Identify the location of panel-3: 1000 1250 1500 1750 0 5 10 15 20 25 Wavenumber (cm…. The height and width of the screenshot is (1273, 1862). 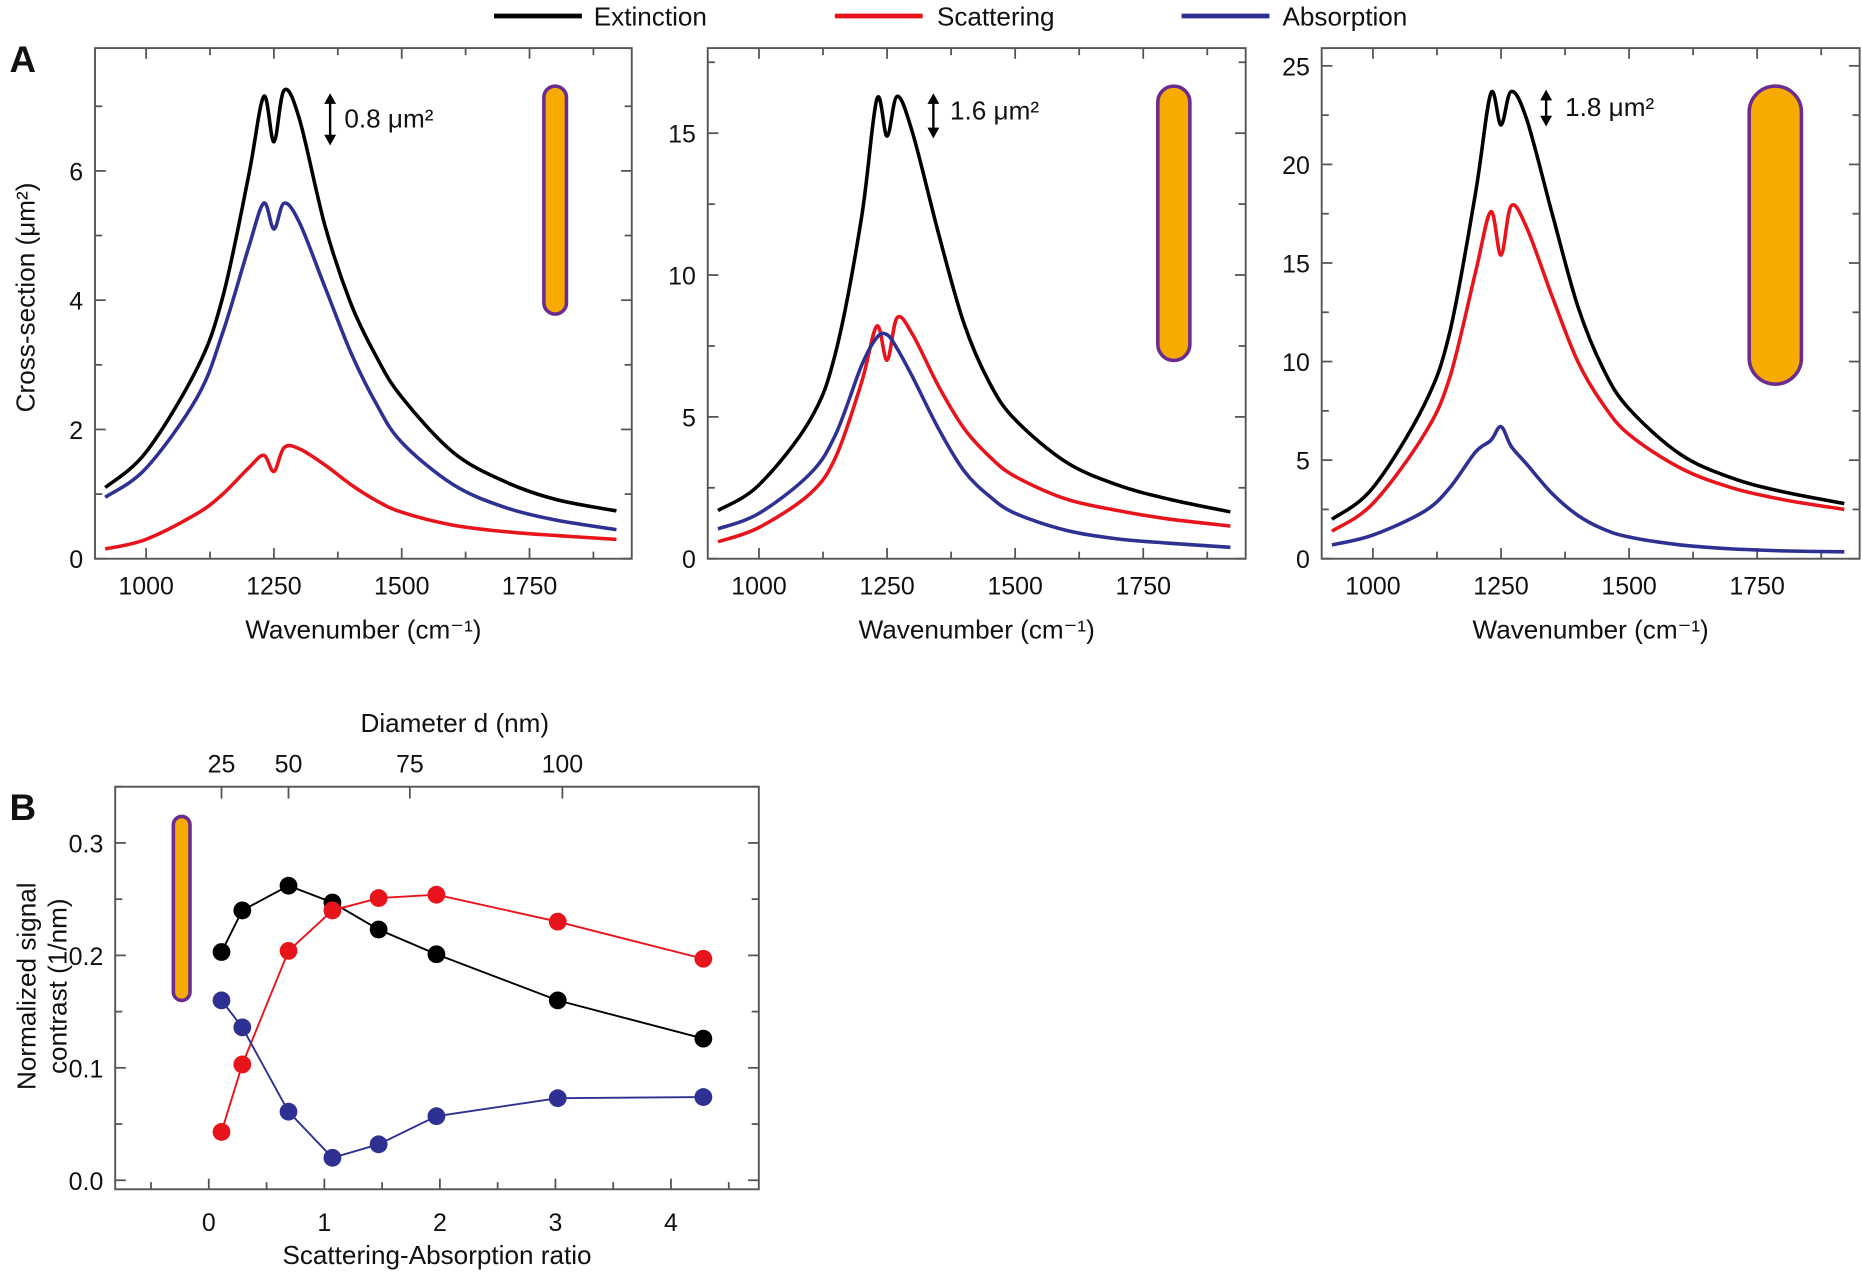
(1571, 345).